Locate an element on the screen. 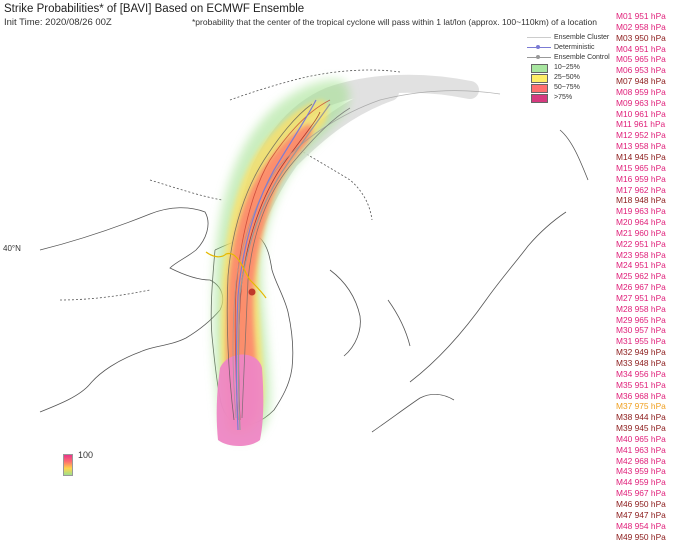 This screenshot has width=677, height=542. colorbar-max-label: 100 is located at coordinates (85, 455).